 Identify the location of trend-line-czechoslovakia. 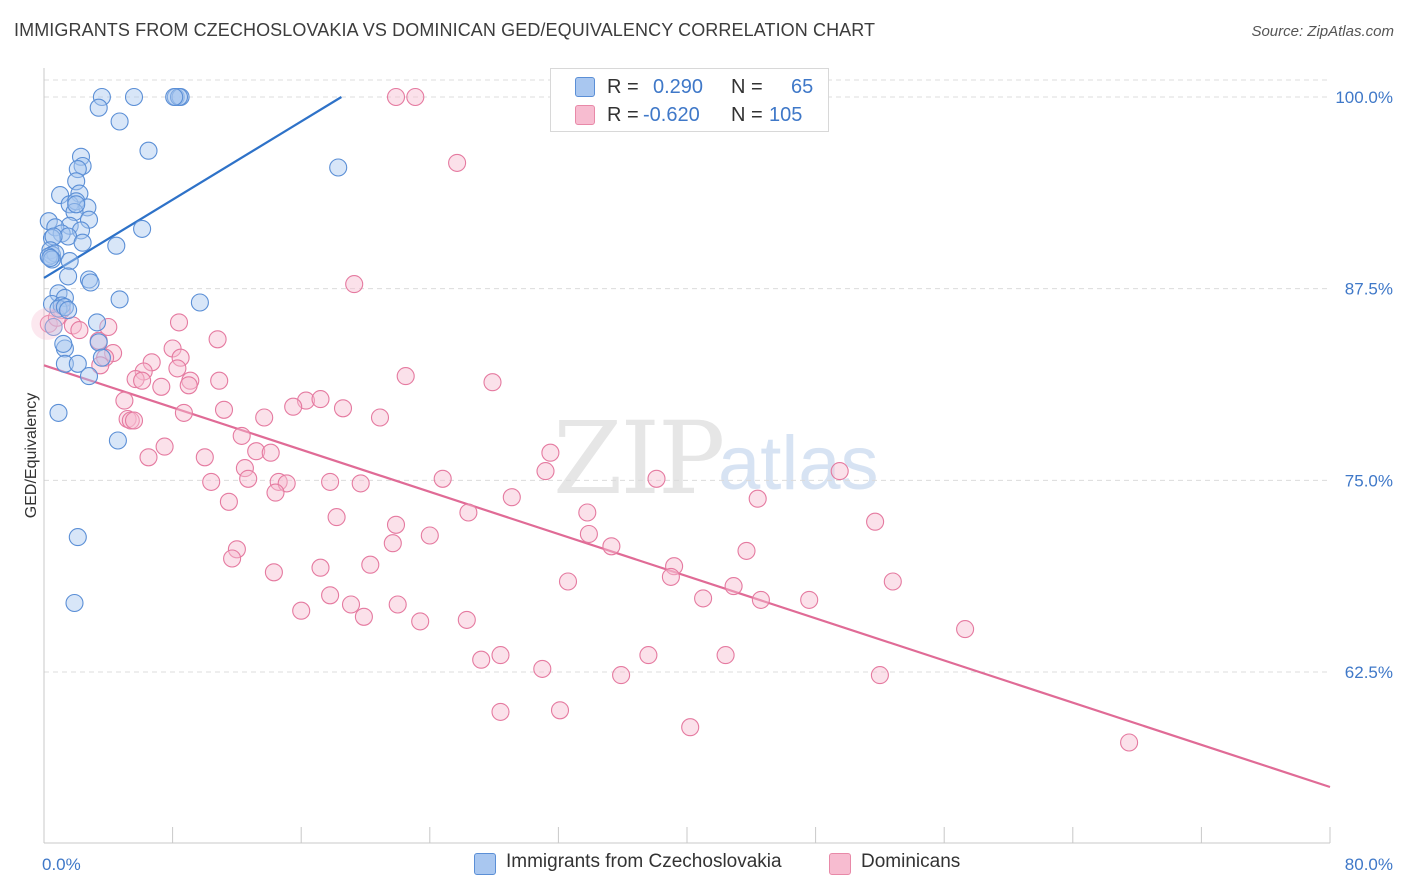
(192, 187).